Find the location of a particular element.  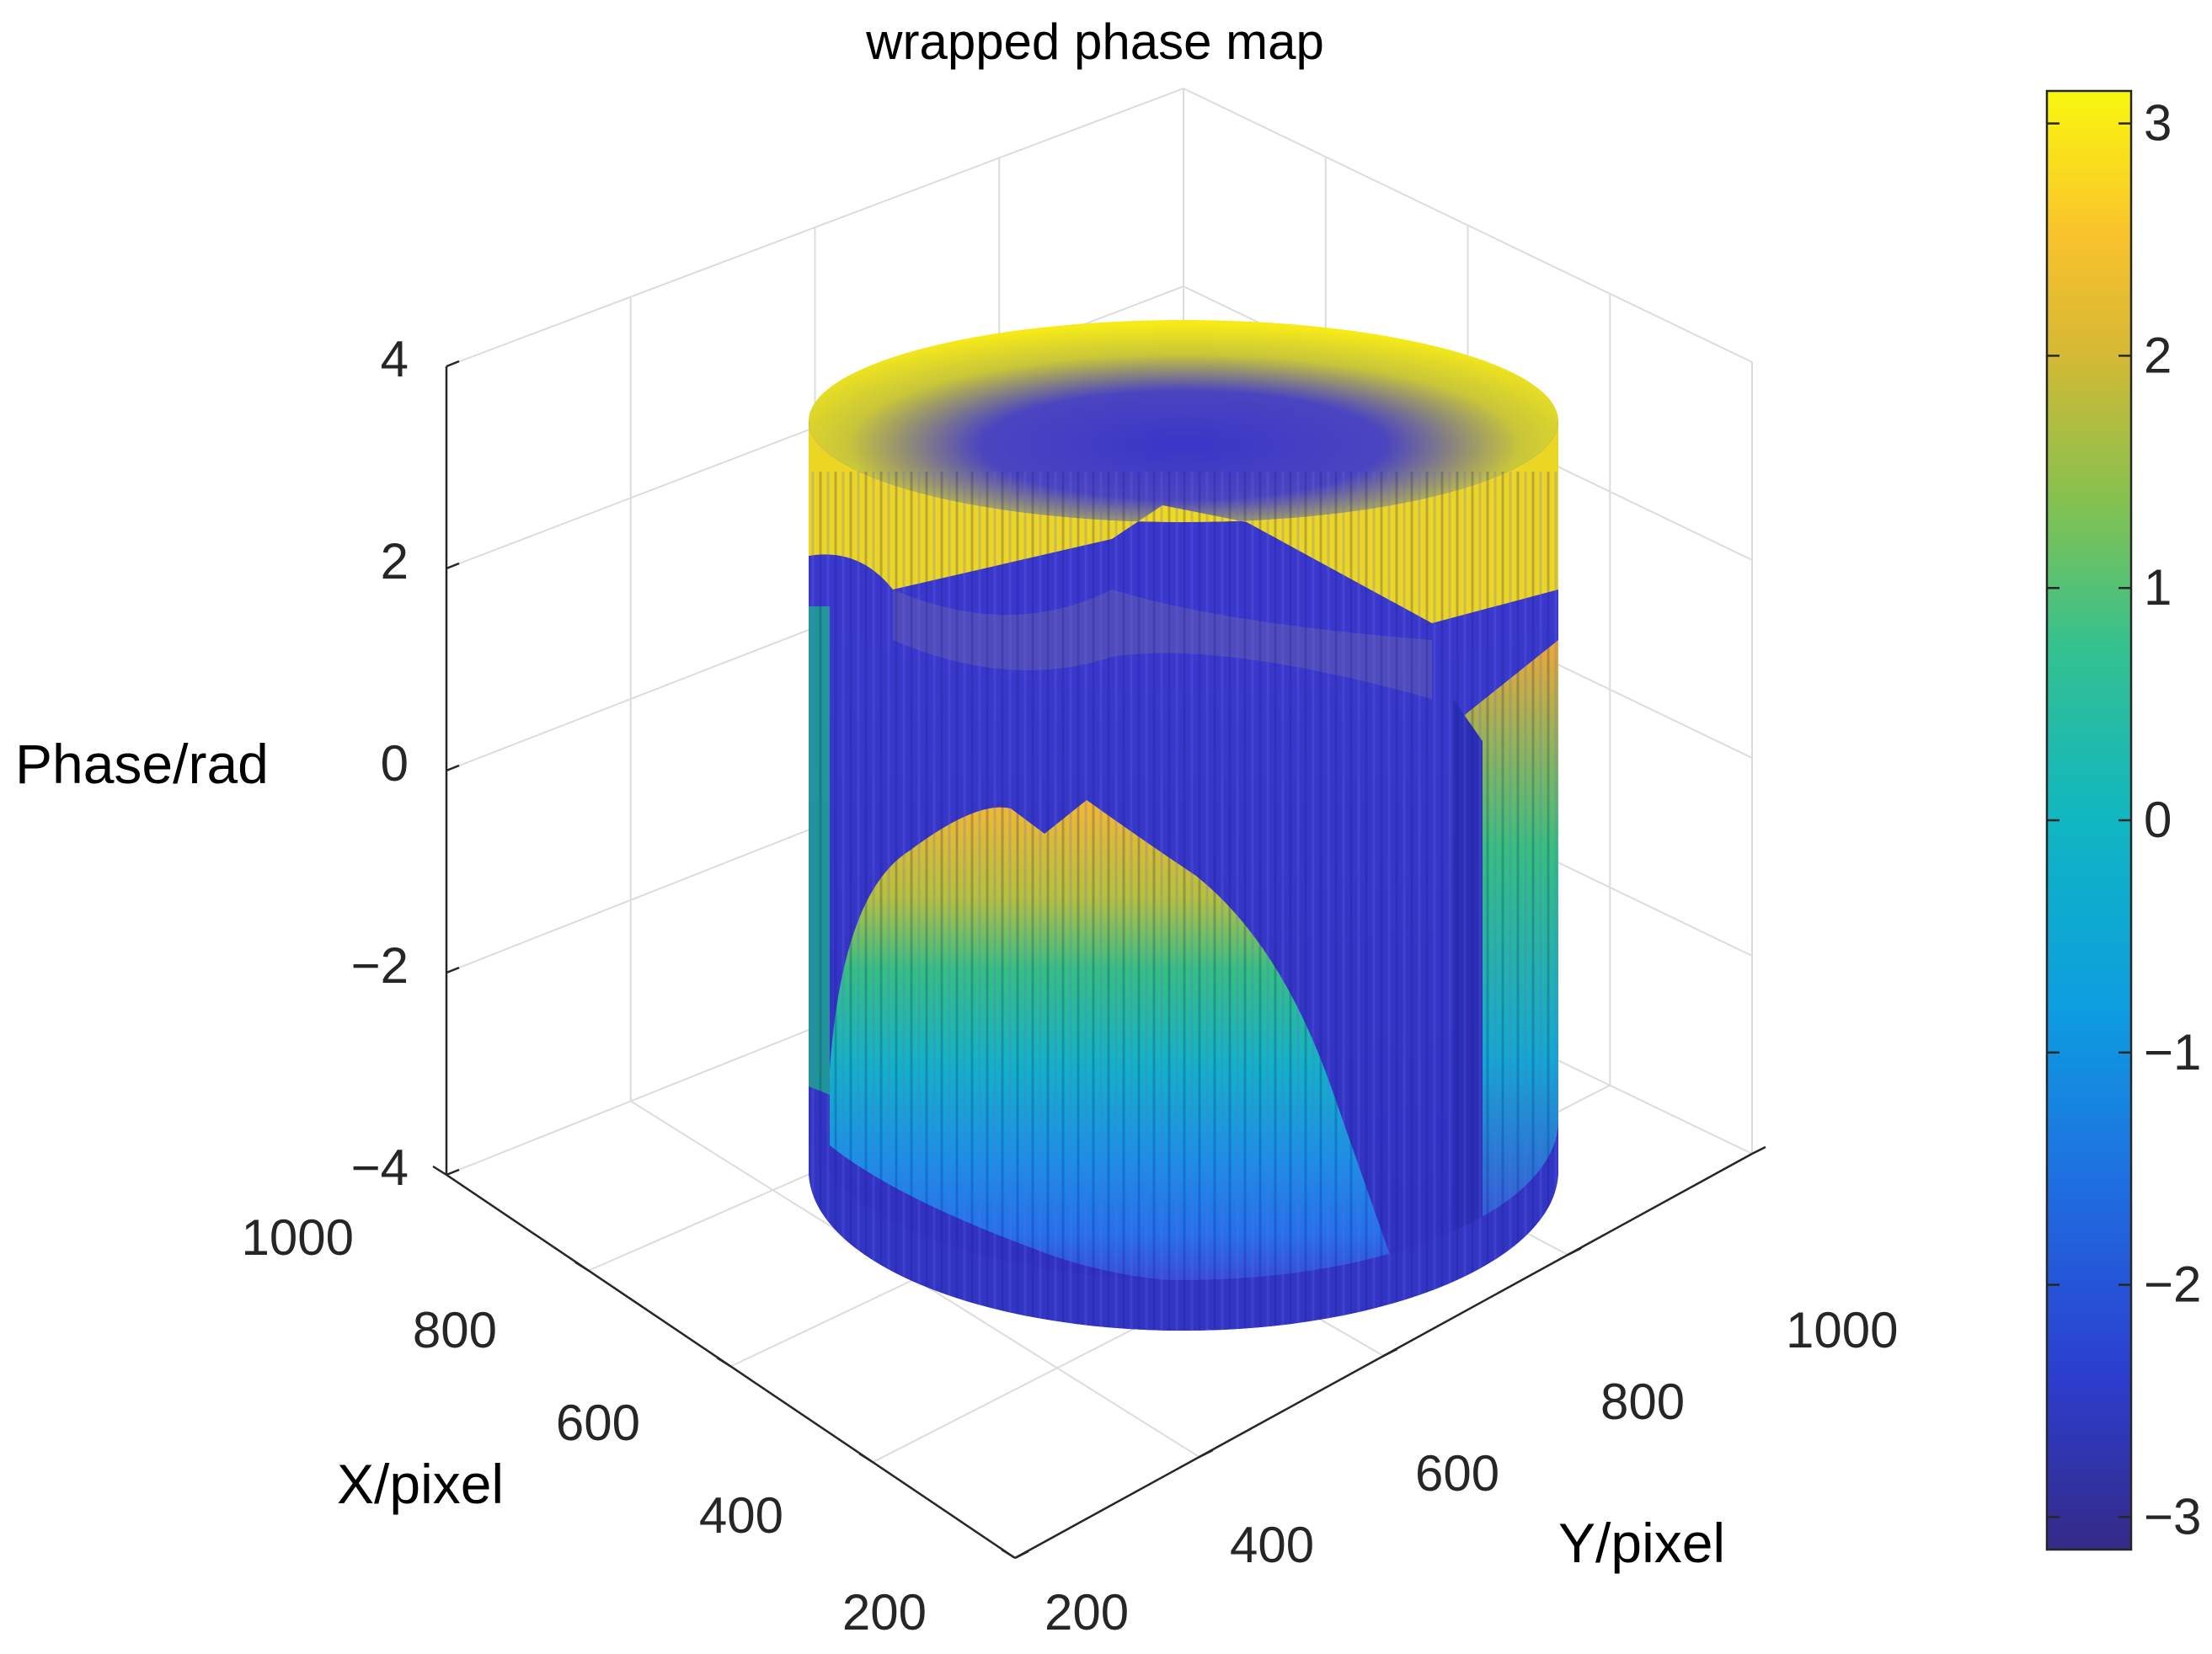

z-axis-label: Phase/rad is located at coordinates (142, 764).